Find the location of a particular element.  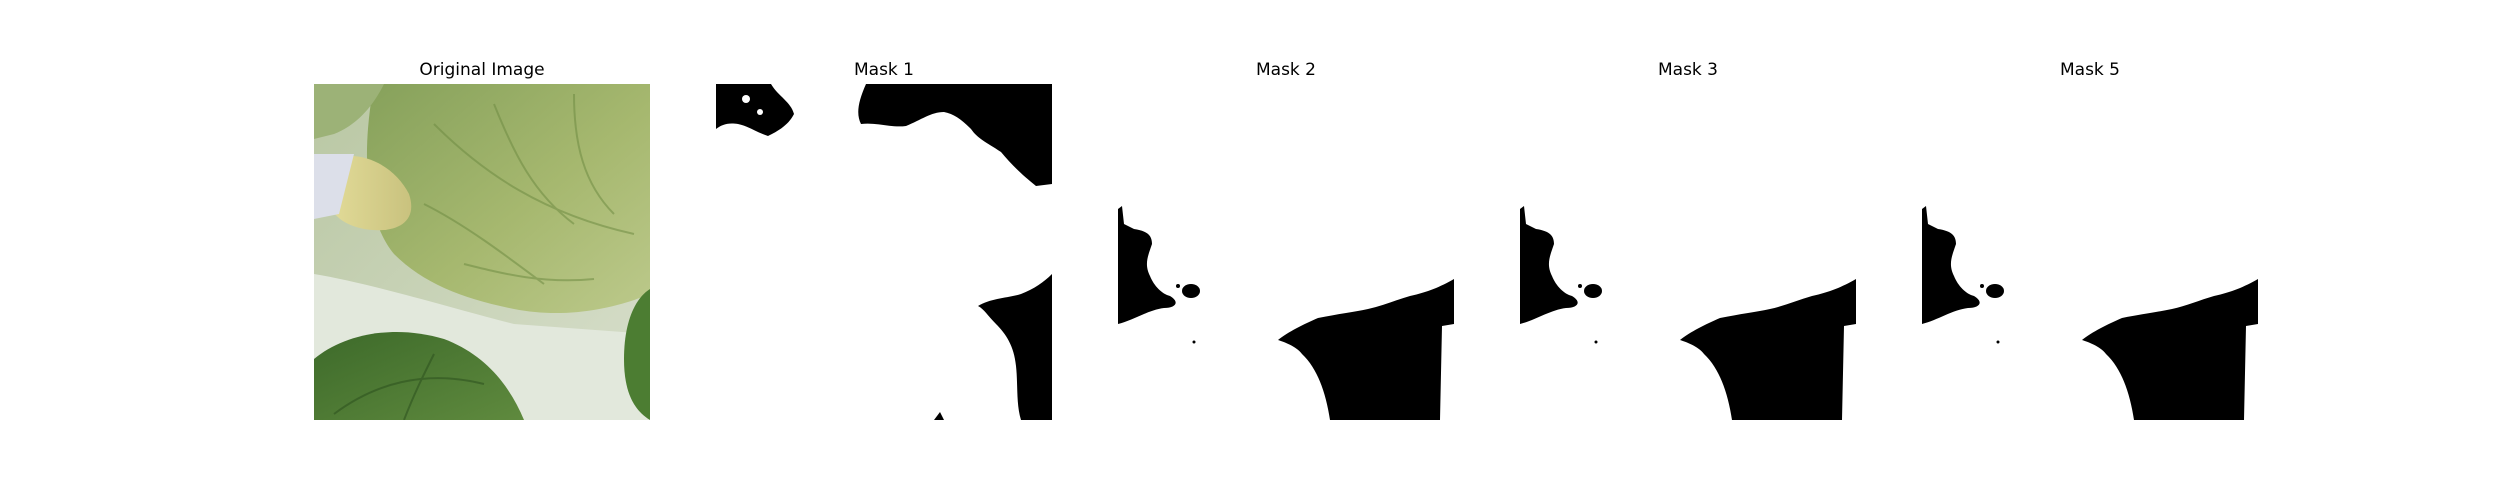

mask-1-image is located at coordinates (884, 252).